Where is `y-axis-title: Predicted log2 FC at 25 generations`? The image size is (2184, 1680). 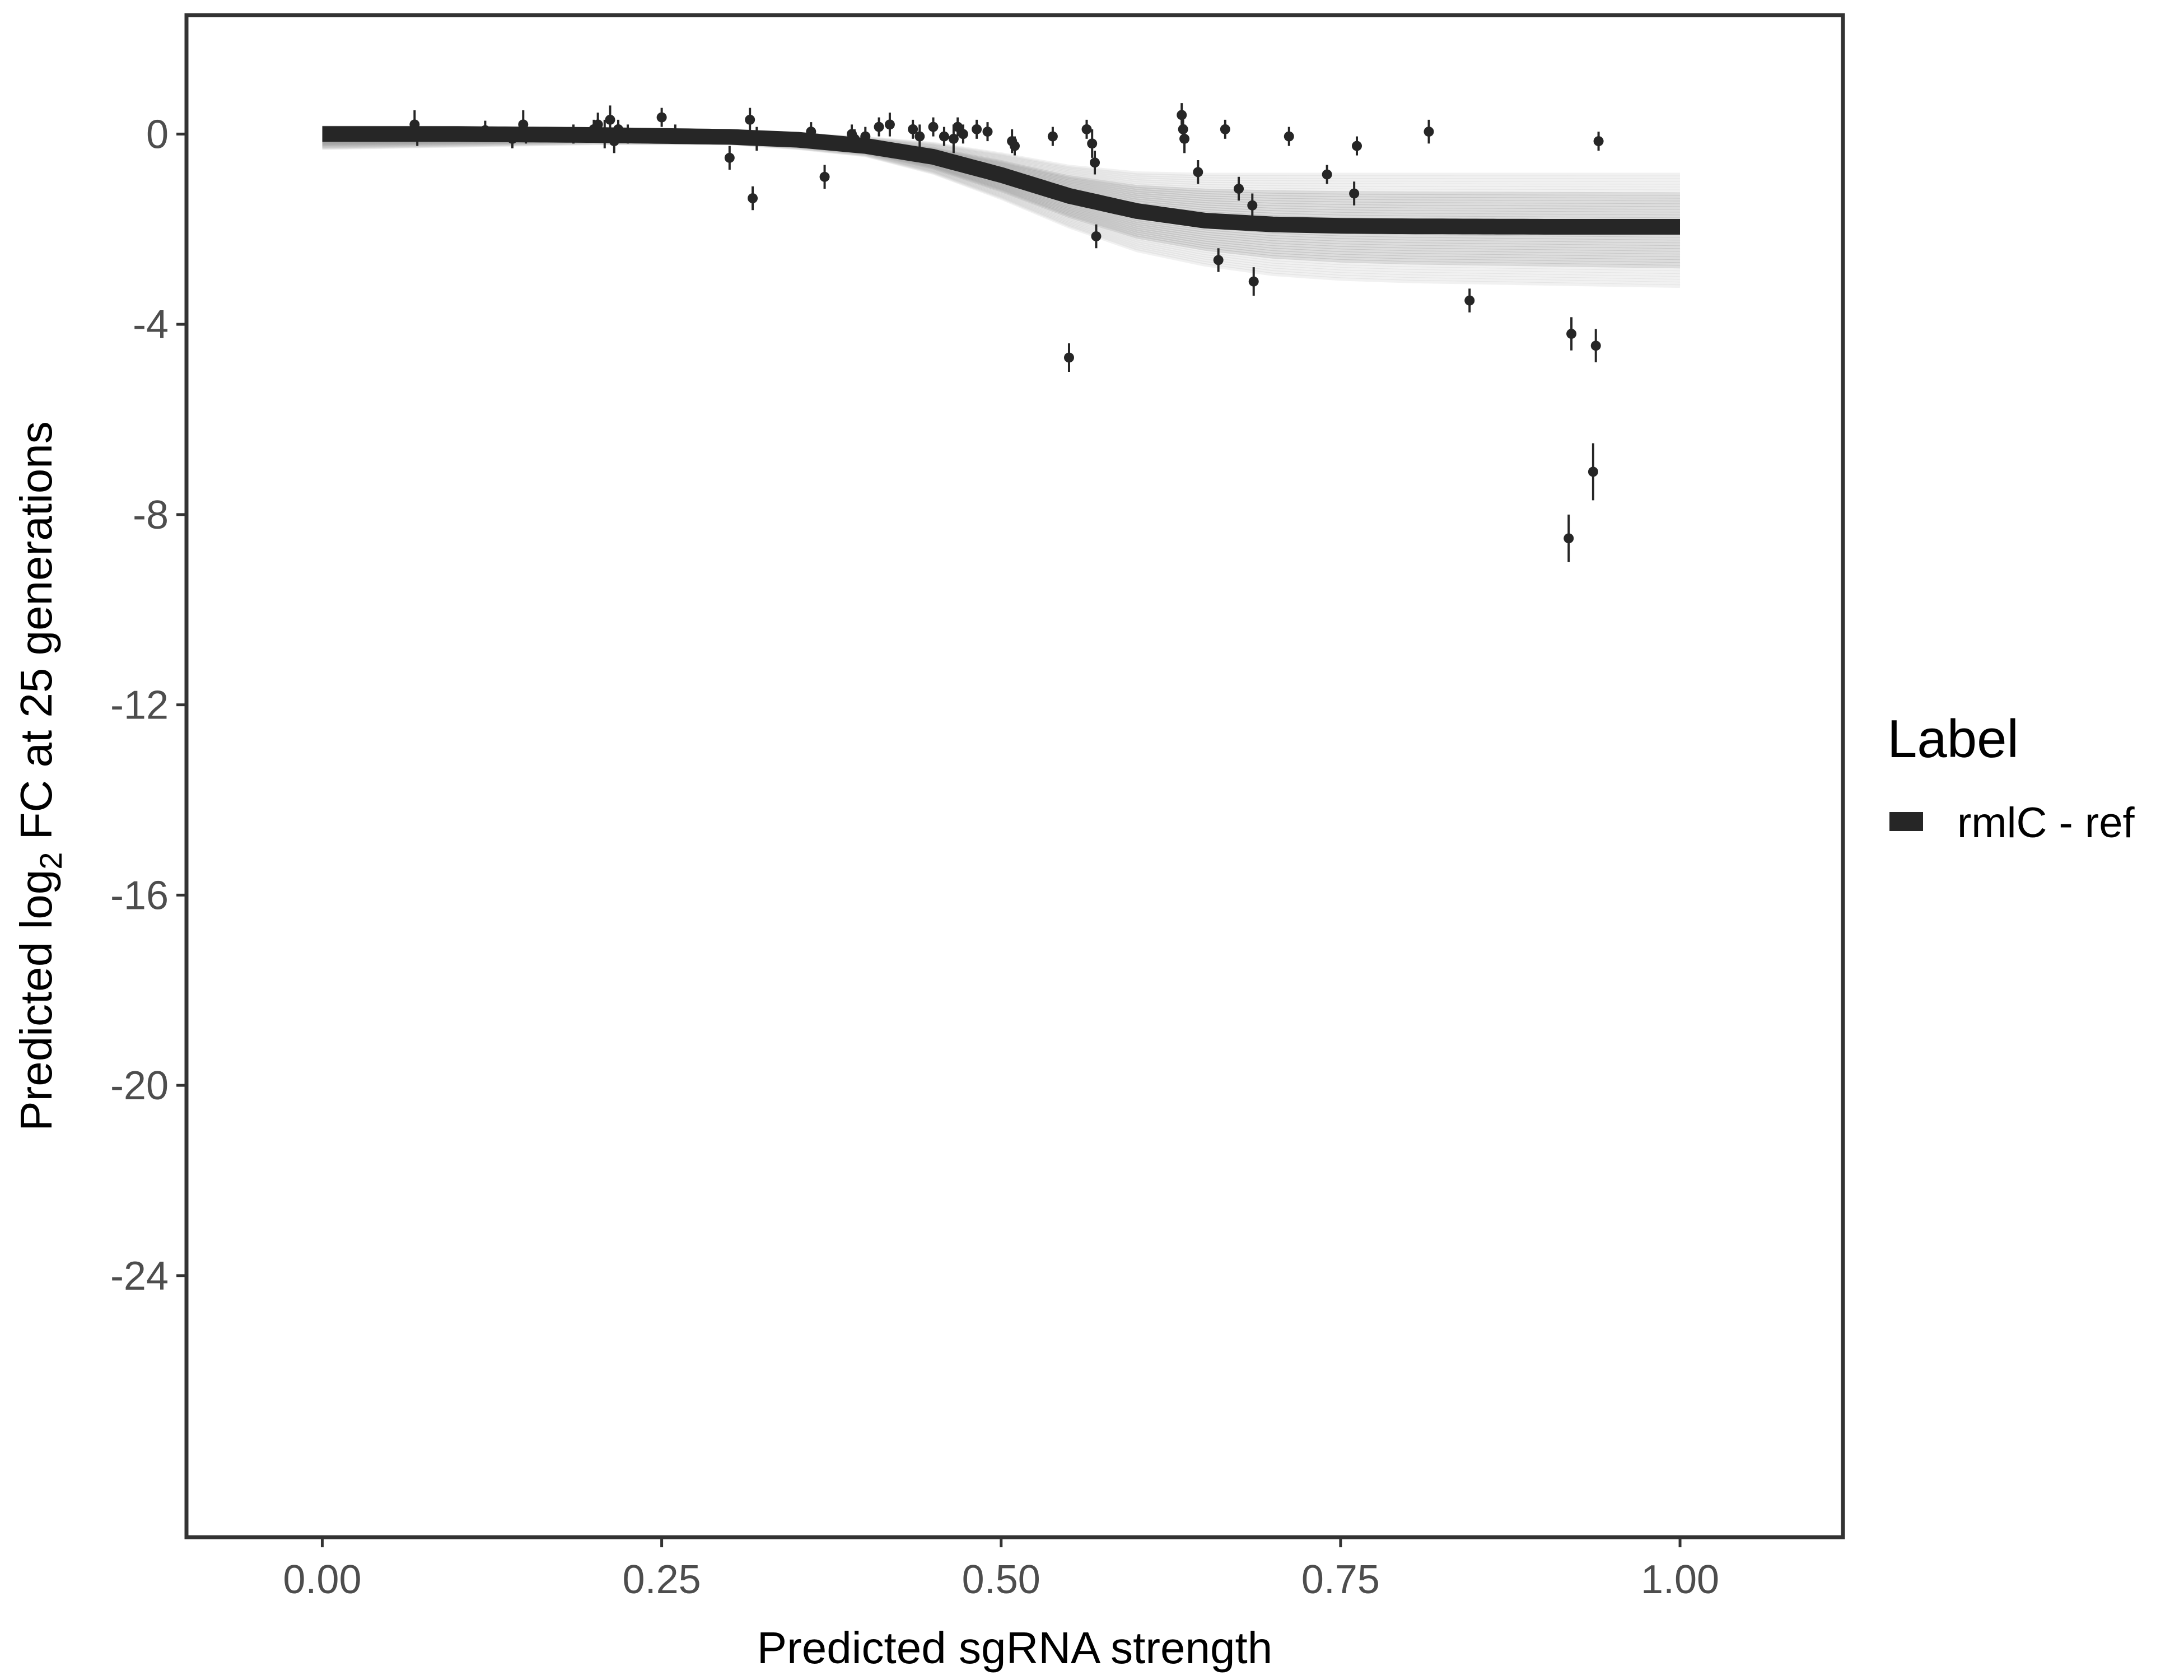 y-axis-title: Predicted log2 FC at 25 generations is located at coordinates (40, 776).